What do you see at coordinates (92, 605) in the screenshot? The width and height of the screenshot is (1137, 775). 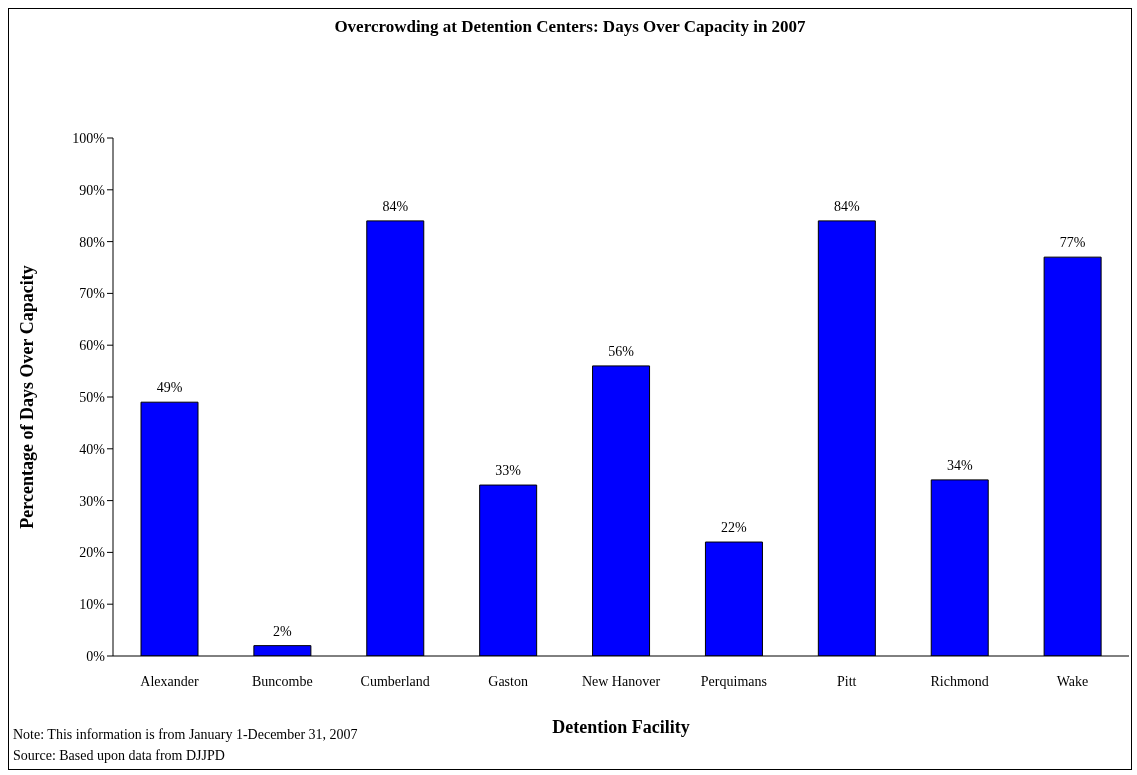 I see `y-tick-label: 10%` at bounding box center [92, 605].